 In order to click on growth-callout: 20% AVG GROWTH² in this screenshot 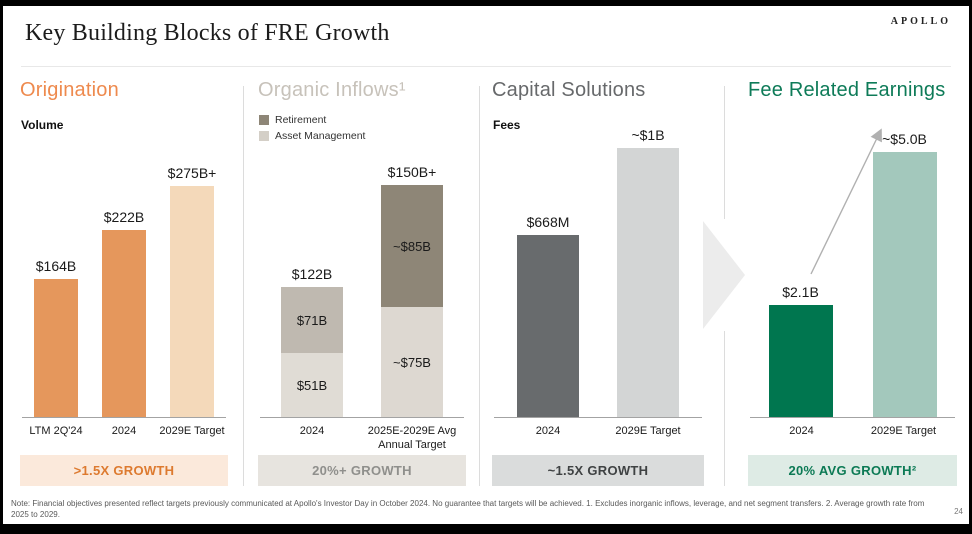, I will do `click(852, 470)`.